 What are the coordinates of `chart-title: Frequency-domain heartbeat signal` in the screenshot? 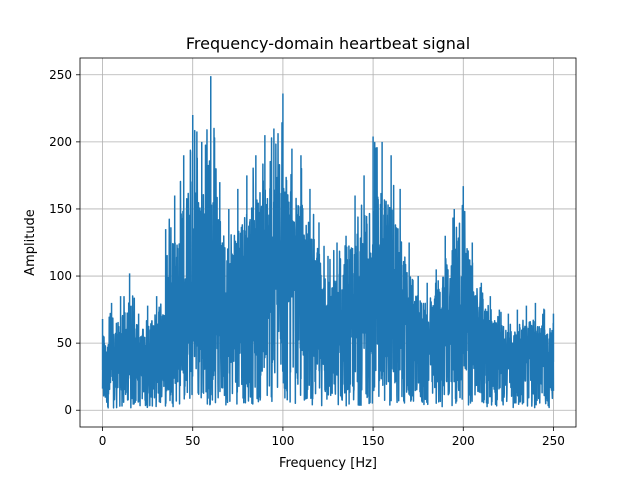 It's located at (328, 43).